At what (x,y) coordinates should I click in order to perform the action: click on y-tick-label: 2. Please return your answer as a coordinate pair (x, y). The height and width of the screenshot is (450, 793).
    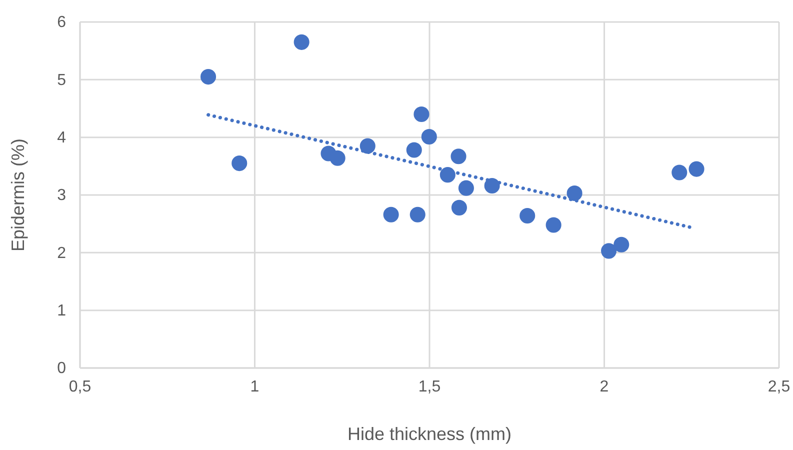
    Looking at the image, I should click on (61, 253).